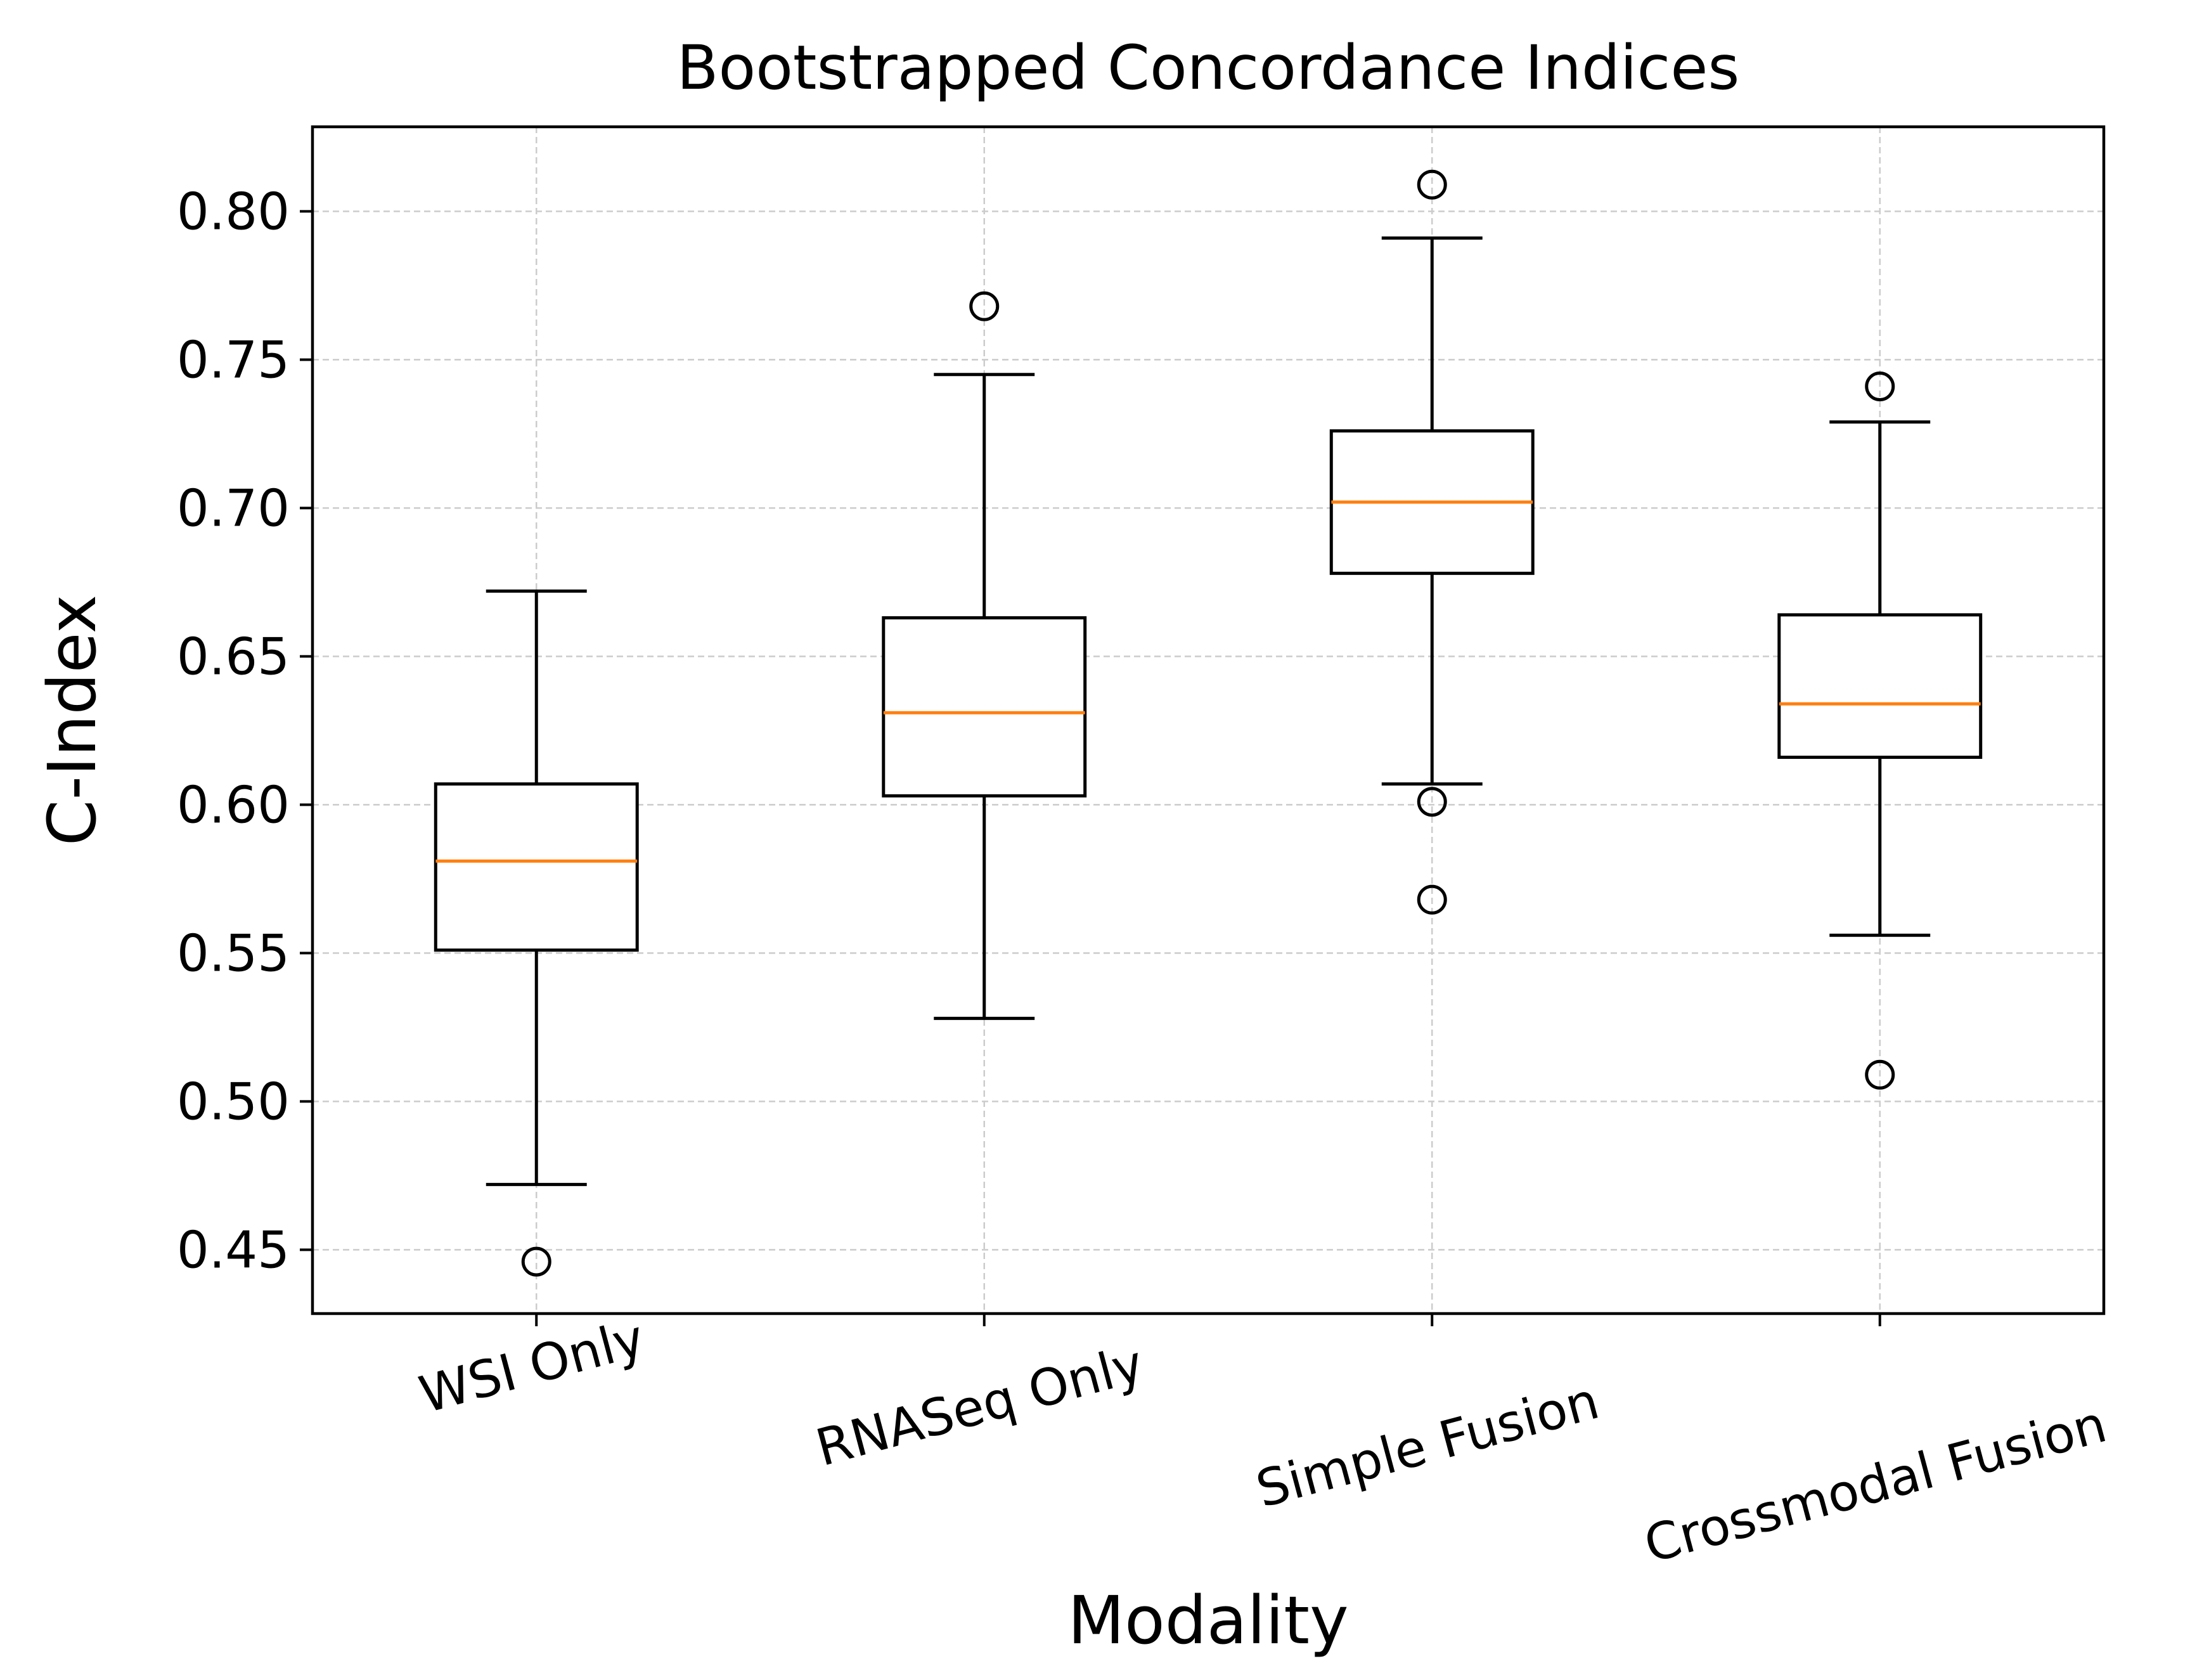  What do you see at coordinates (233, 1249) in the screenshot?
I see `y-tick-label: 0.45` at bounding box center [233, 1249].